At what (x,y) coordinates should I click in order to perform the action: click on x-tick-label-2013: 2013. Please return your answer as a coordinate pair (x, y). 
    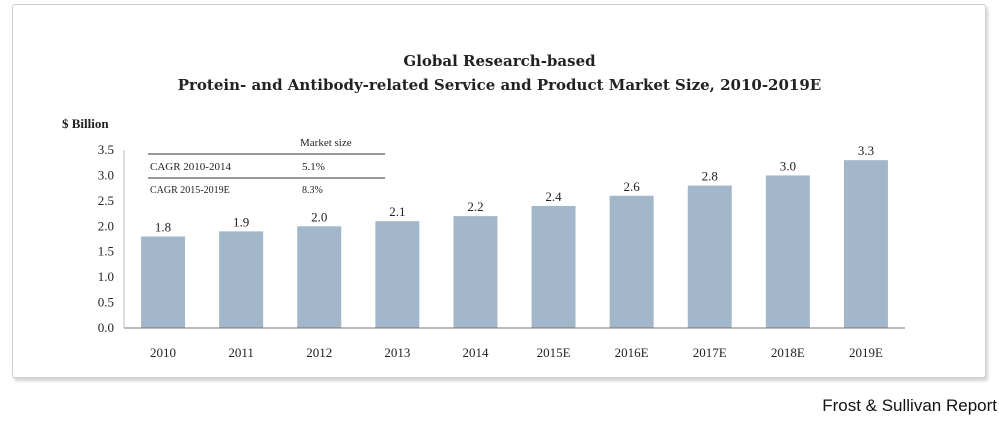
    Looking at the image, I should click on (397, 352).